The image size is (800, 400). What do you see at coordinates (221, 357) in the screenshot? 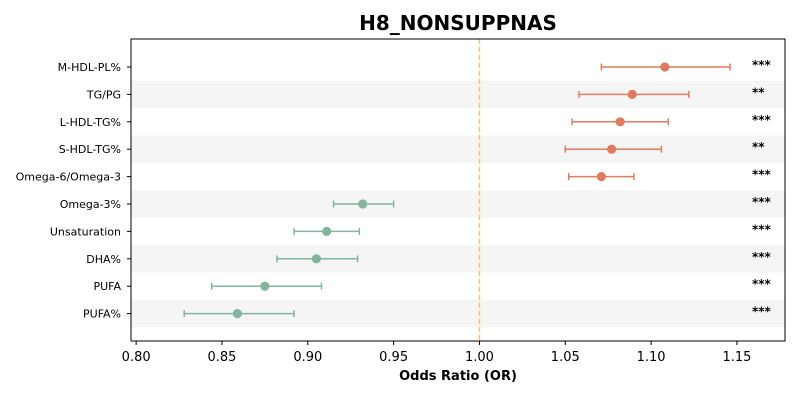
I see `x-tick-label: 0.85` at bounding box center [221, 357].